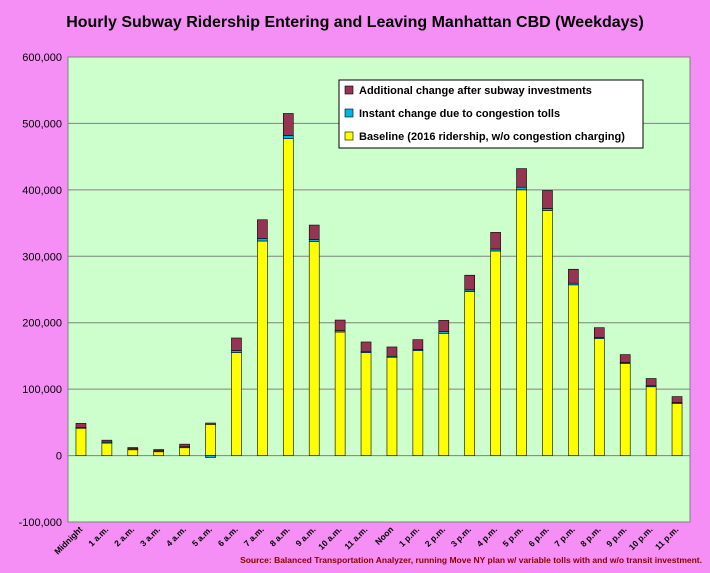 Image resolution: width=710 pixels, height=573 pixels. What do you see at coordinates (409, 536) in the screenshot?
I see `x-tick-label: 1 p.m.` at bounding box center [409, 536].